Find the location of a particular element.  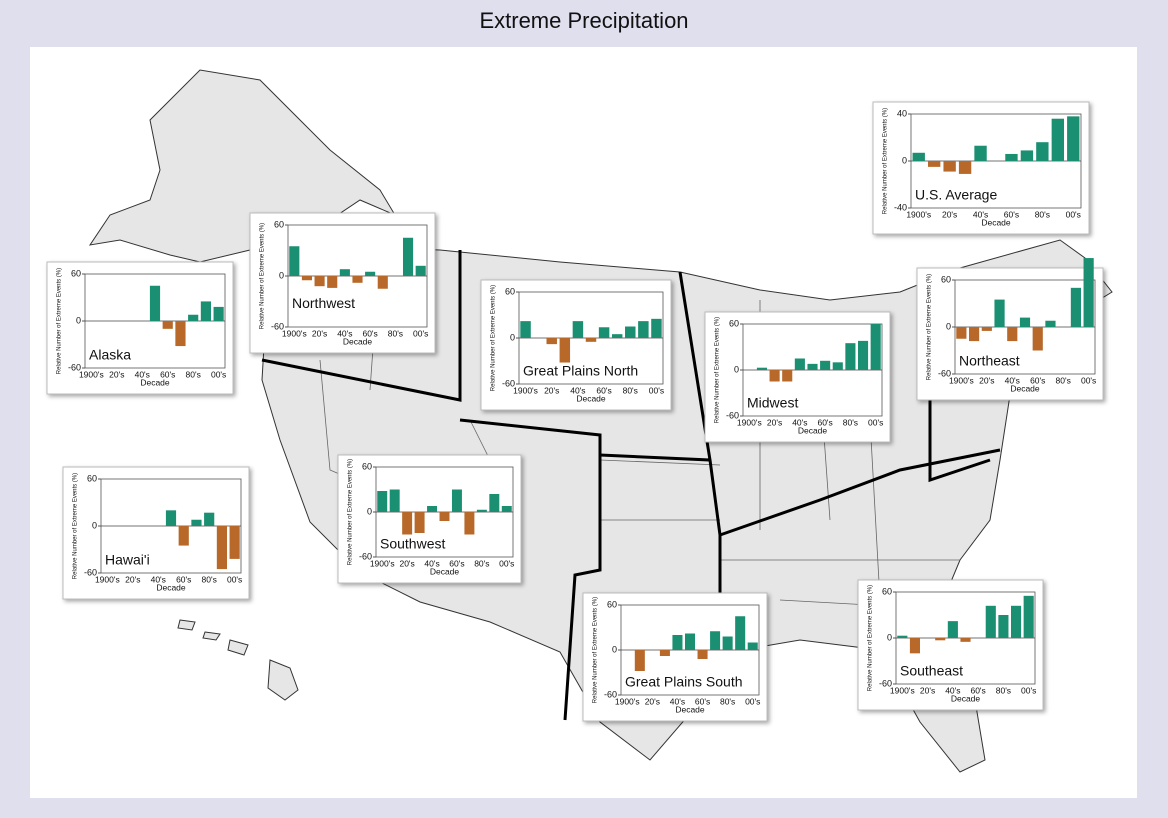

region-title: Northeast is located at coordinates (989, 361).